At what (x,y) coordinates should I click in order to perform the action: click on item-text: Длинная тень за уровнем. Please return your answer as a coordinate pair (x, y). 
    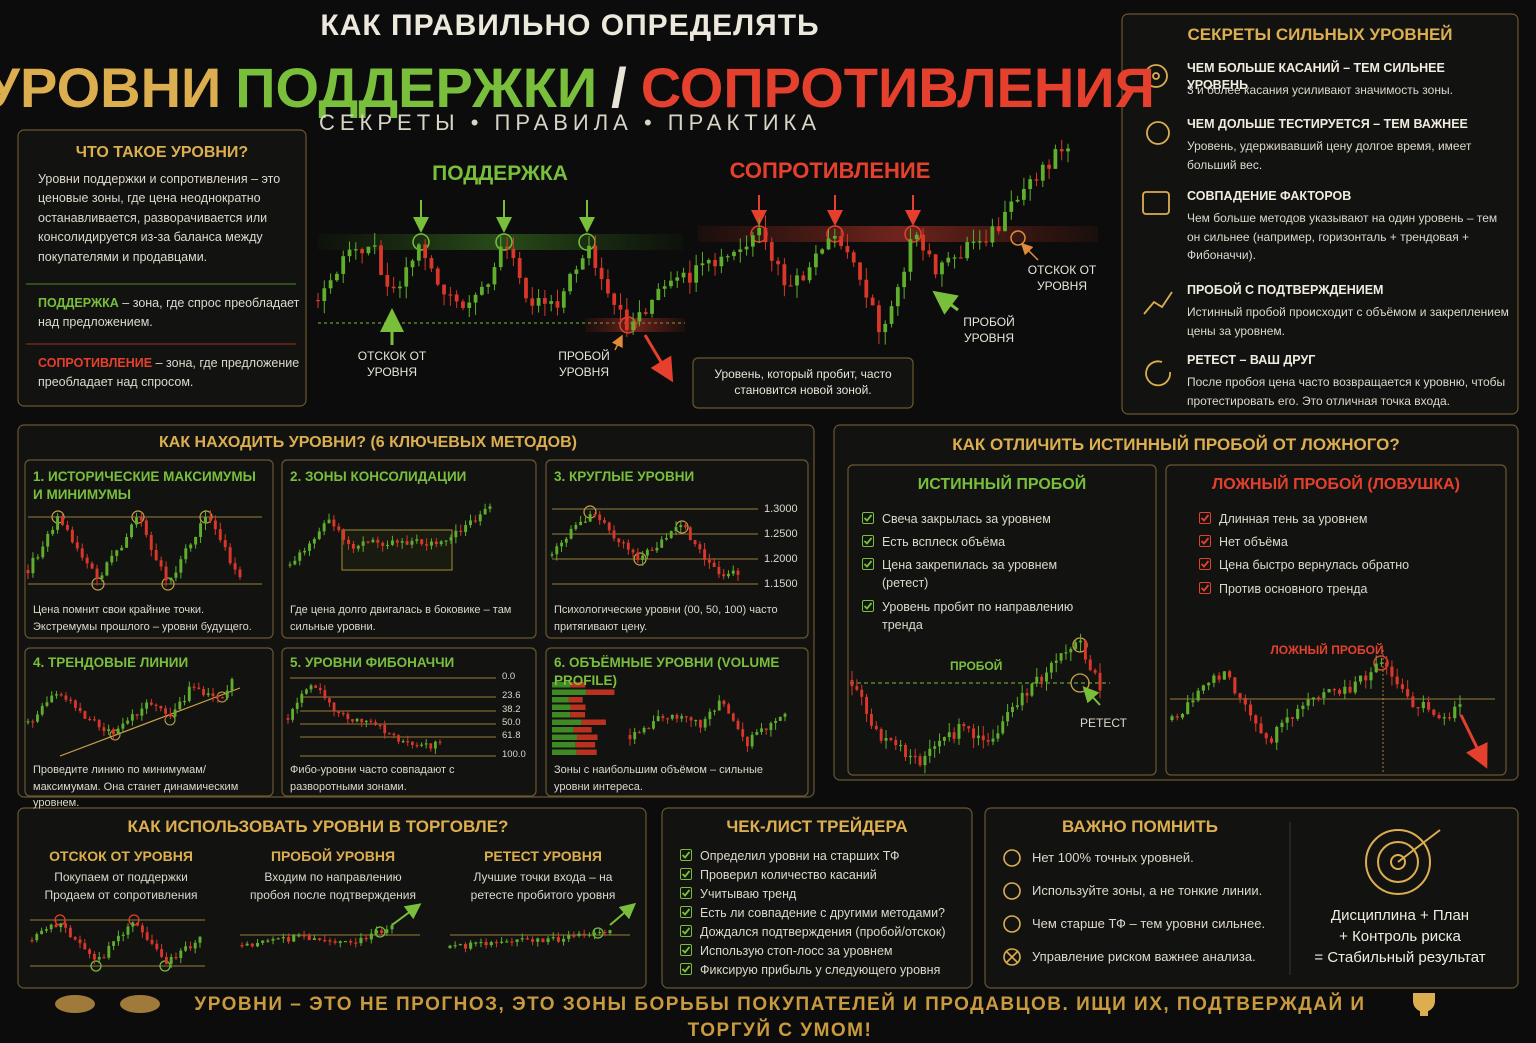
    Looking at the image, I should click on (1293, 519).